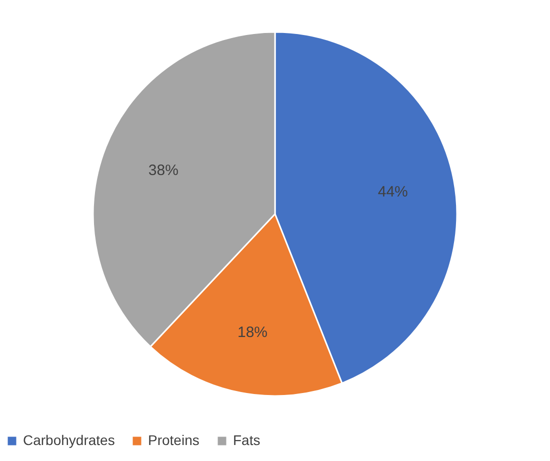 The width and height of the screenshot is (550, 461). I want to click on legend-label: Proteins, so click(174, 440).